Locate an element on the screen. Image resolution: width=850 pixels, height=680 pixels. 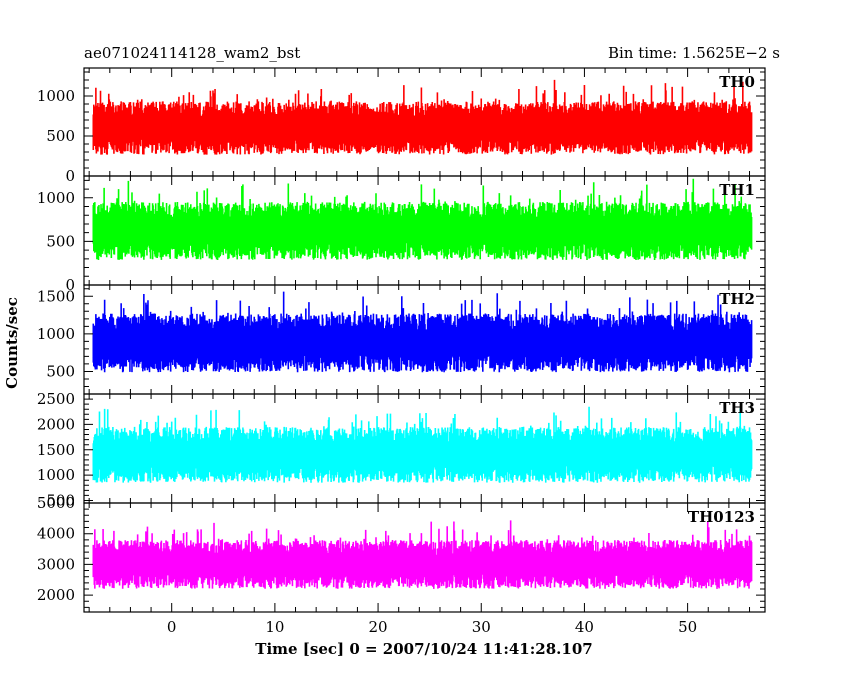
panel-label-th1: TH1 is located at coordinates (737, 190).